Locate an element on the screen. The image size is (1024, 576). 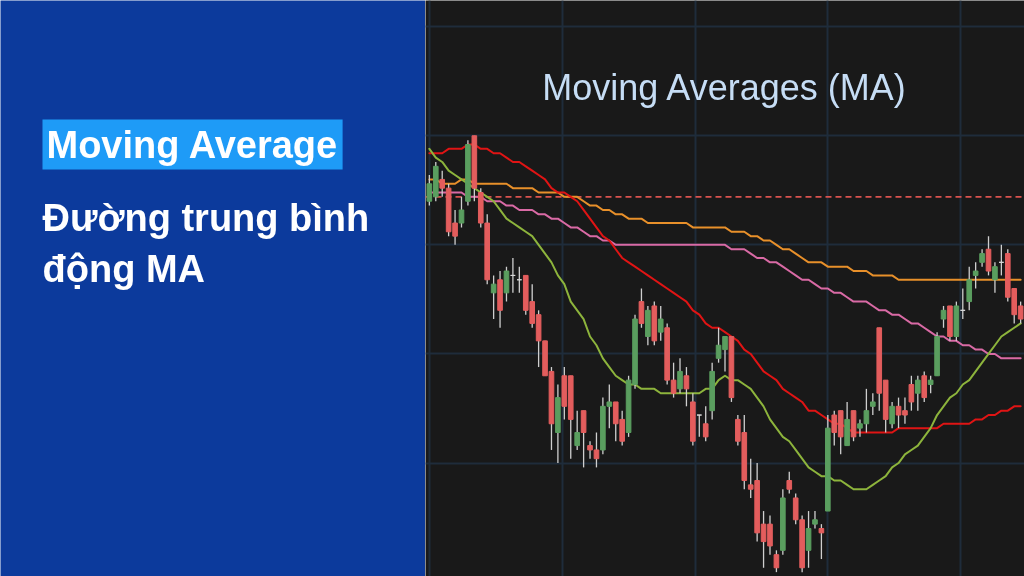
text: Đường trung bình động MA is located at coordinates (206, 243).